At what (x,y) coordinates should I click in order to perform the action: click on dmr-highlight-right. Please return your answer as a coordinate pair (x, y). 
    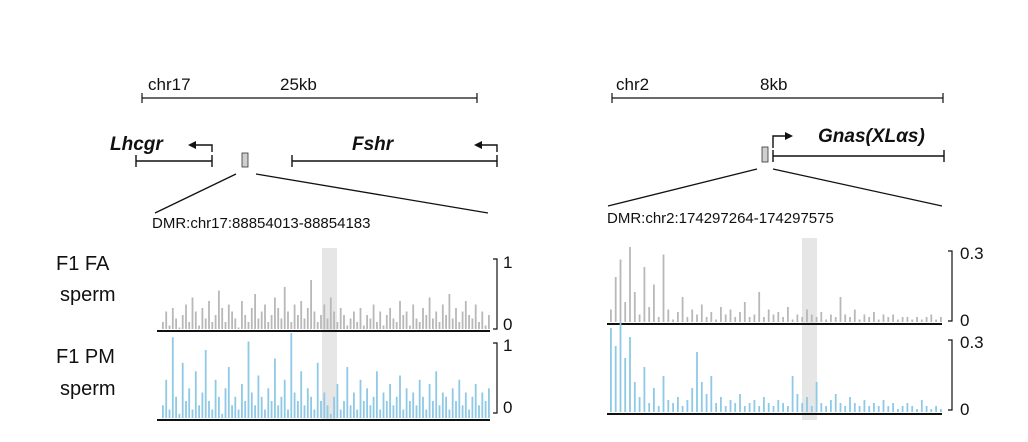
    Looking at the image, I should click on (809, 329).